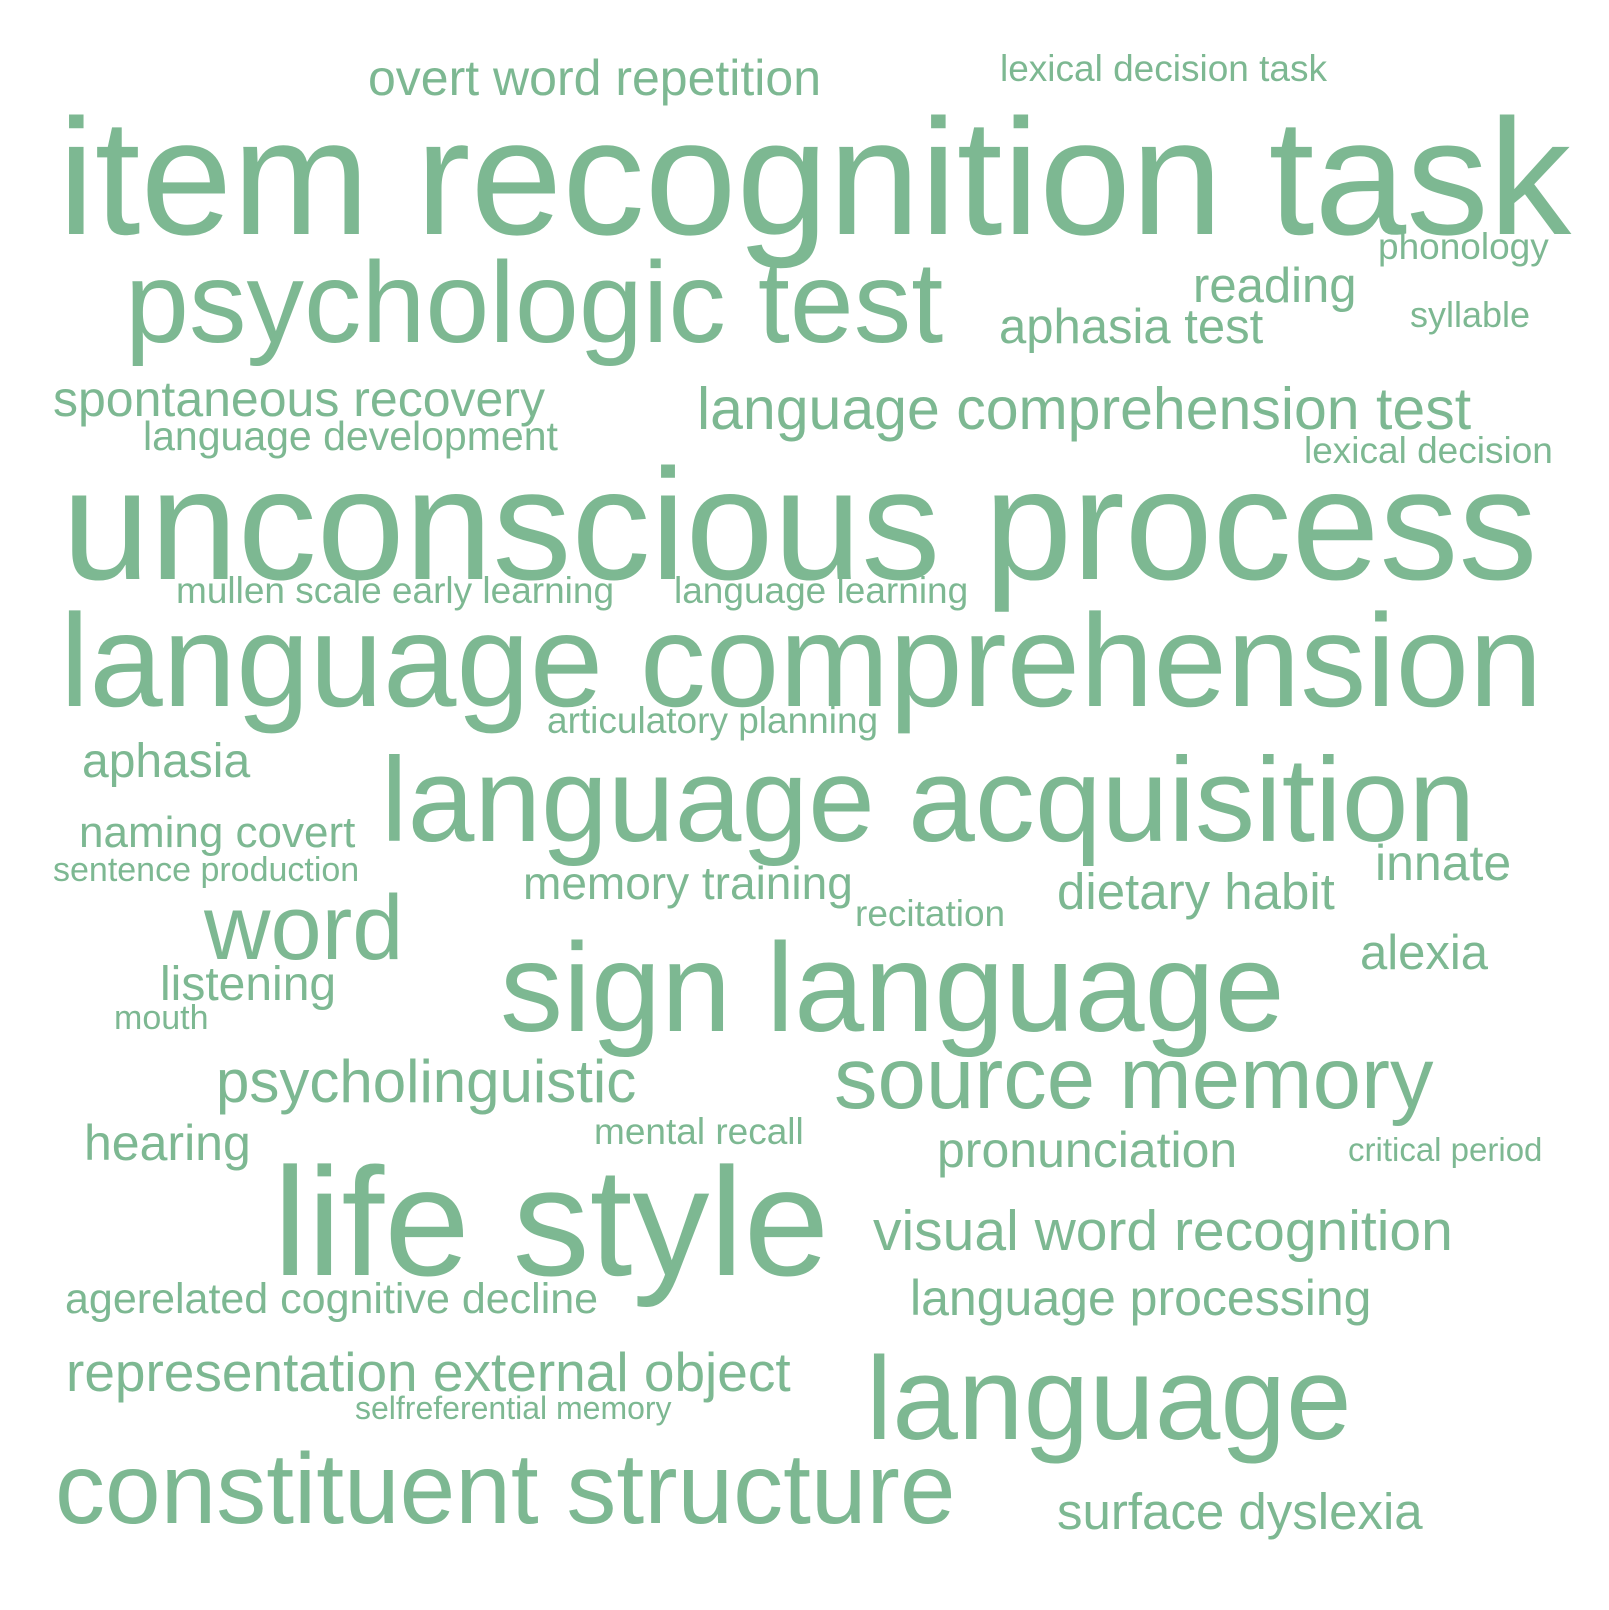 The image size is (1609, 1610). What do you see at coordinates (299, 399) in the screenshot?
I see `word-spontaneous-recovery: spontaneous recovery` at bounding box center [299, 399].